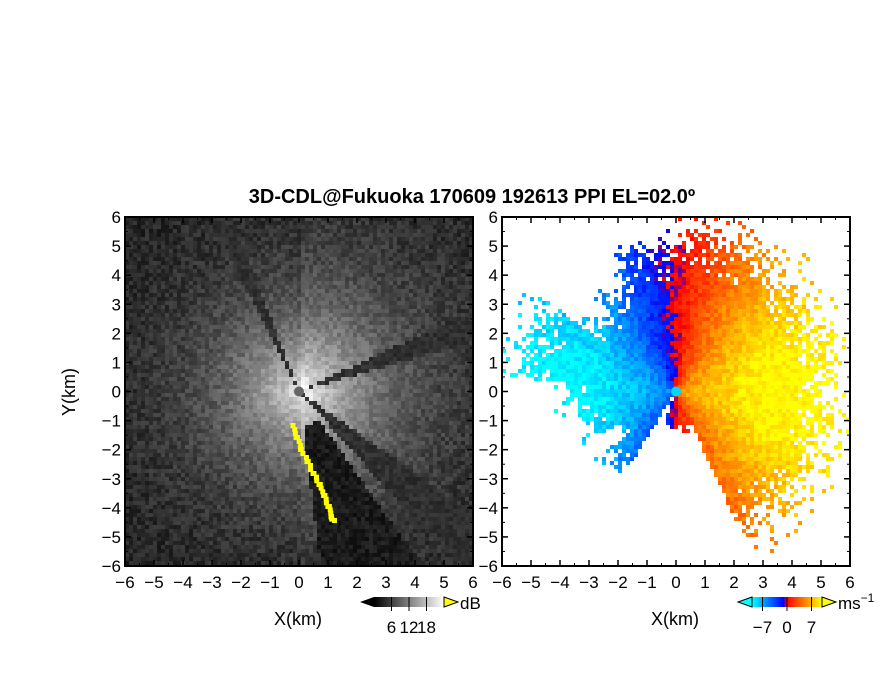 Image resolution: width=880 pixels, height=680 pixels. Describe the element at coordinates (868, 598) in the screenshot. I see `velocity-unit-superscript: −1` at that location.